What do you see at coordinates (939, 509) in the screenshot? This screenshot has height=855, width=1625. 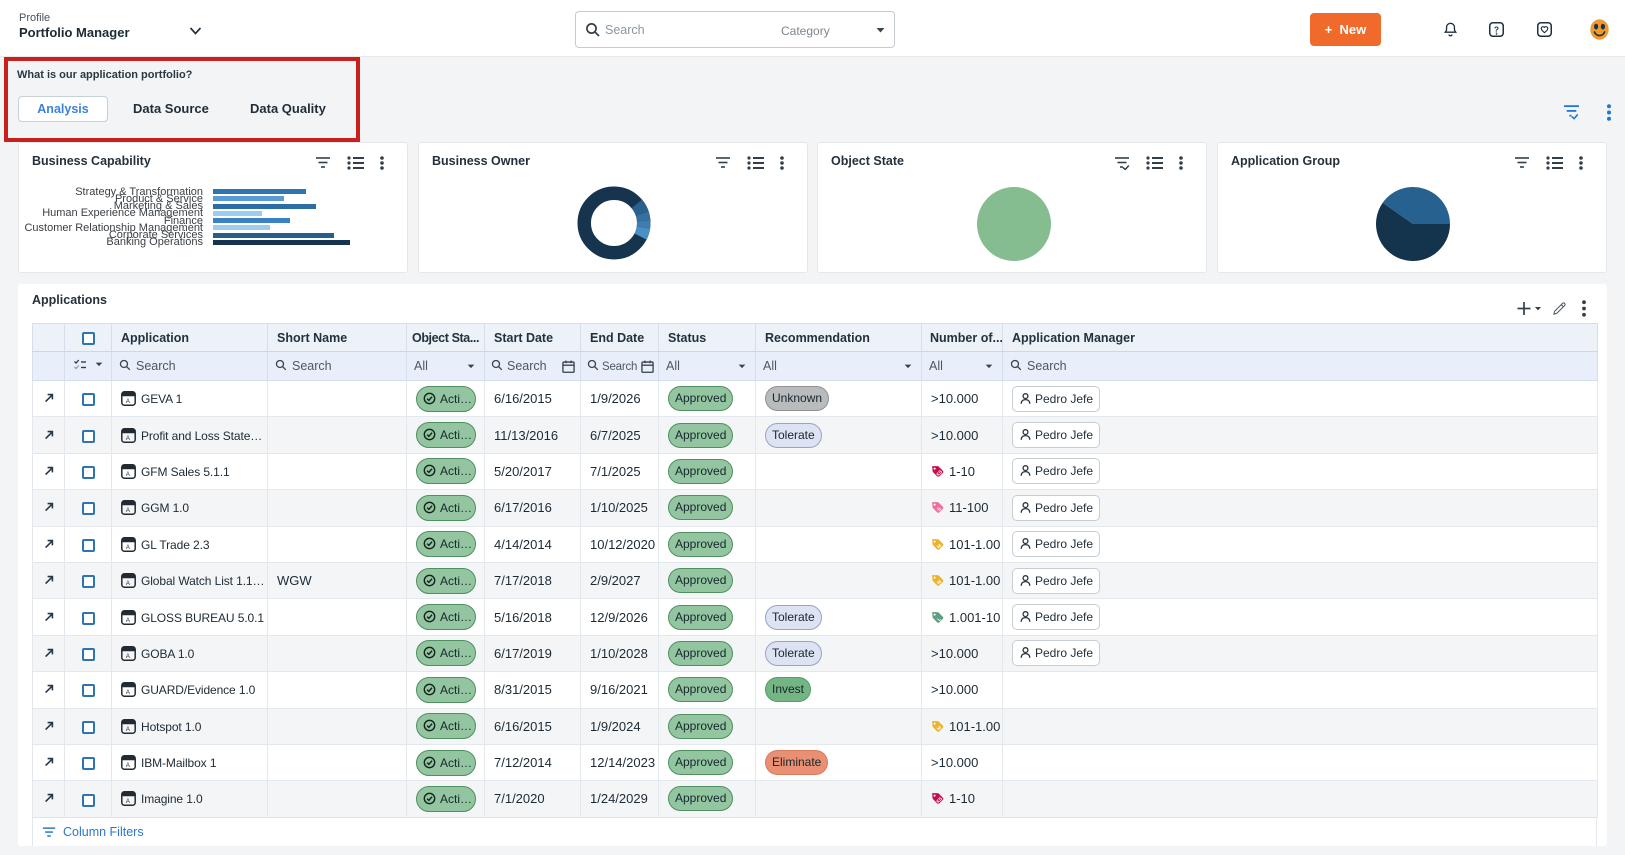 I see `svg-text: S` at bounding box center [939, 509].